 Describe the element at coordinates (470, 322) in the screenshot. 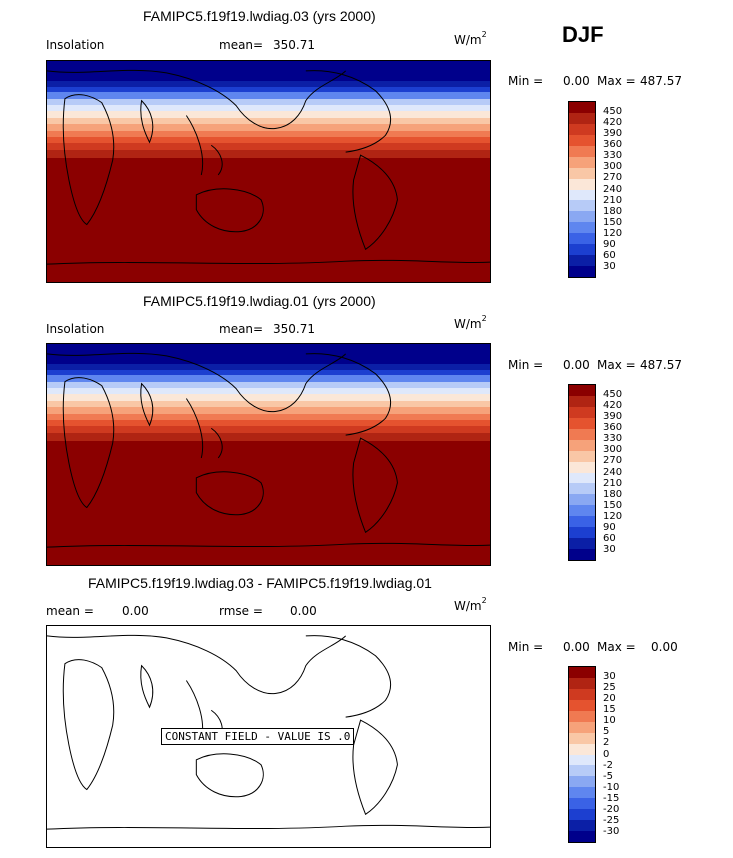

I see `panel2-units: W/m2` at that location.